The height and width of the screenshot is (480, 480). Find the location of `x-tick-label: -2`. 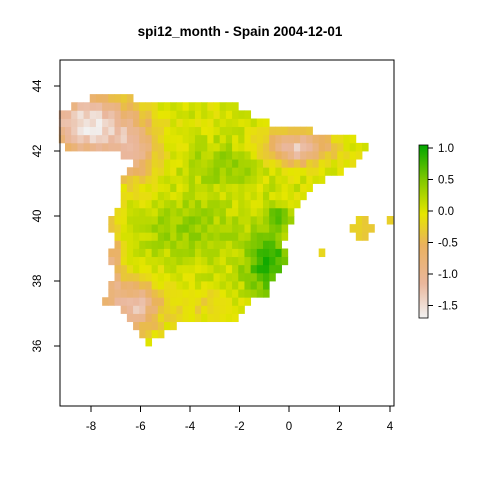

x-tick-label: -2 is located at coordinates (239, 427).